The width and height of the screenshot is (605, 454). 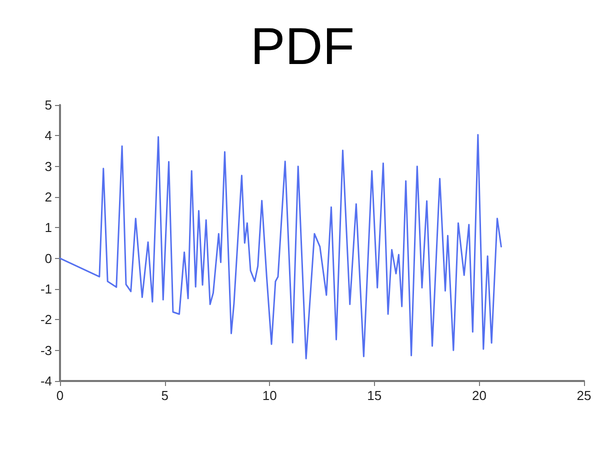 What do you see at coordinates (48, 136) in the screenshot?
I see `y-tick-label: 4` at bounding box center [48, 136].